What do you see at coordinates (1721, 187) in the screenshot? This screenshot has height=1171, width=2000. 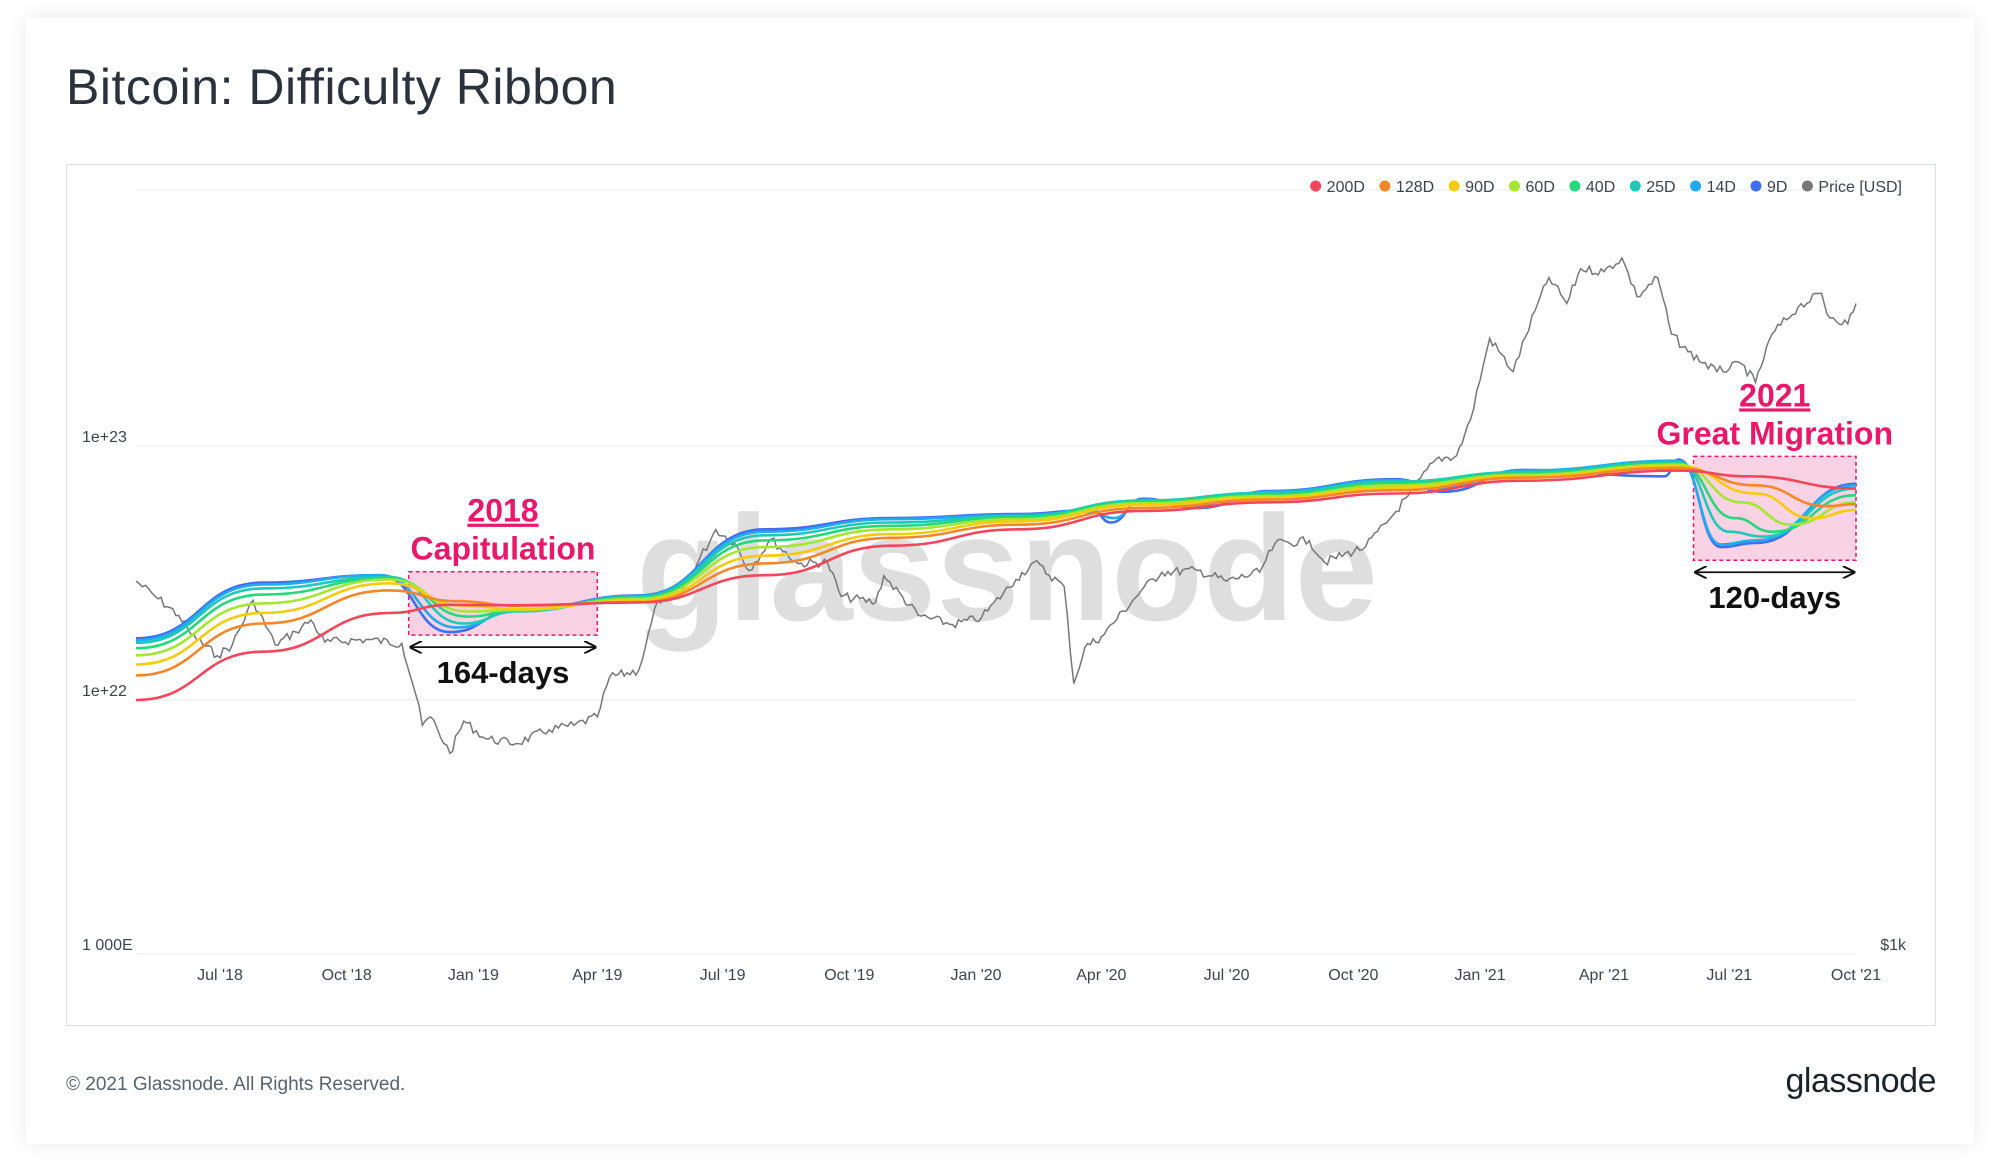 I see `legend-label-14D: 14D` at bounding box center [1721, 187].